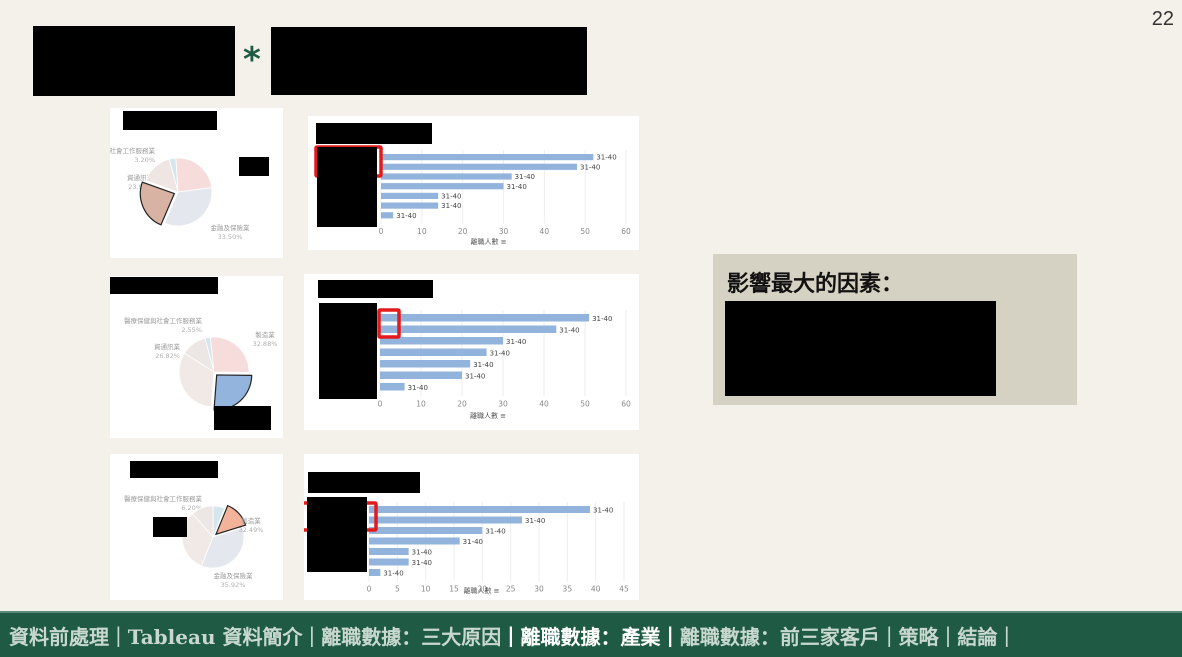  I want to click on nav-item-strategy: 策略, so click(918, 636).